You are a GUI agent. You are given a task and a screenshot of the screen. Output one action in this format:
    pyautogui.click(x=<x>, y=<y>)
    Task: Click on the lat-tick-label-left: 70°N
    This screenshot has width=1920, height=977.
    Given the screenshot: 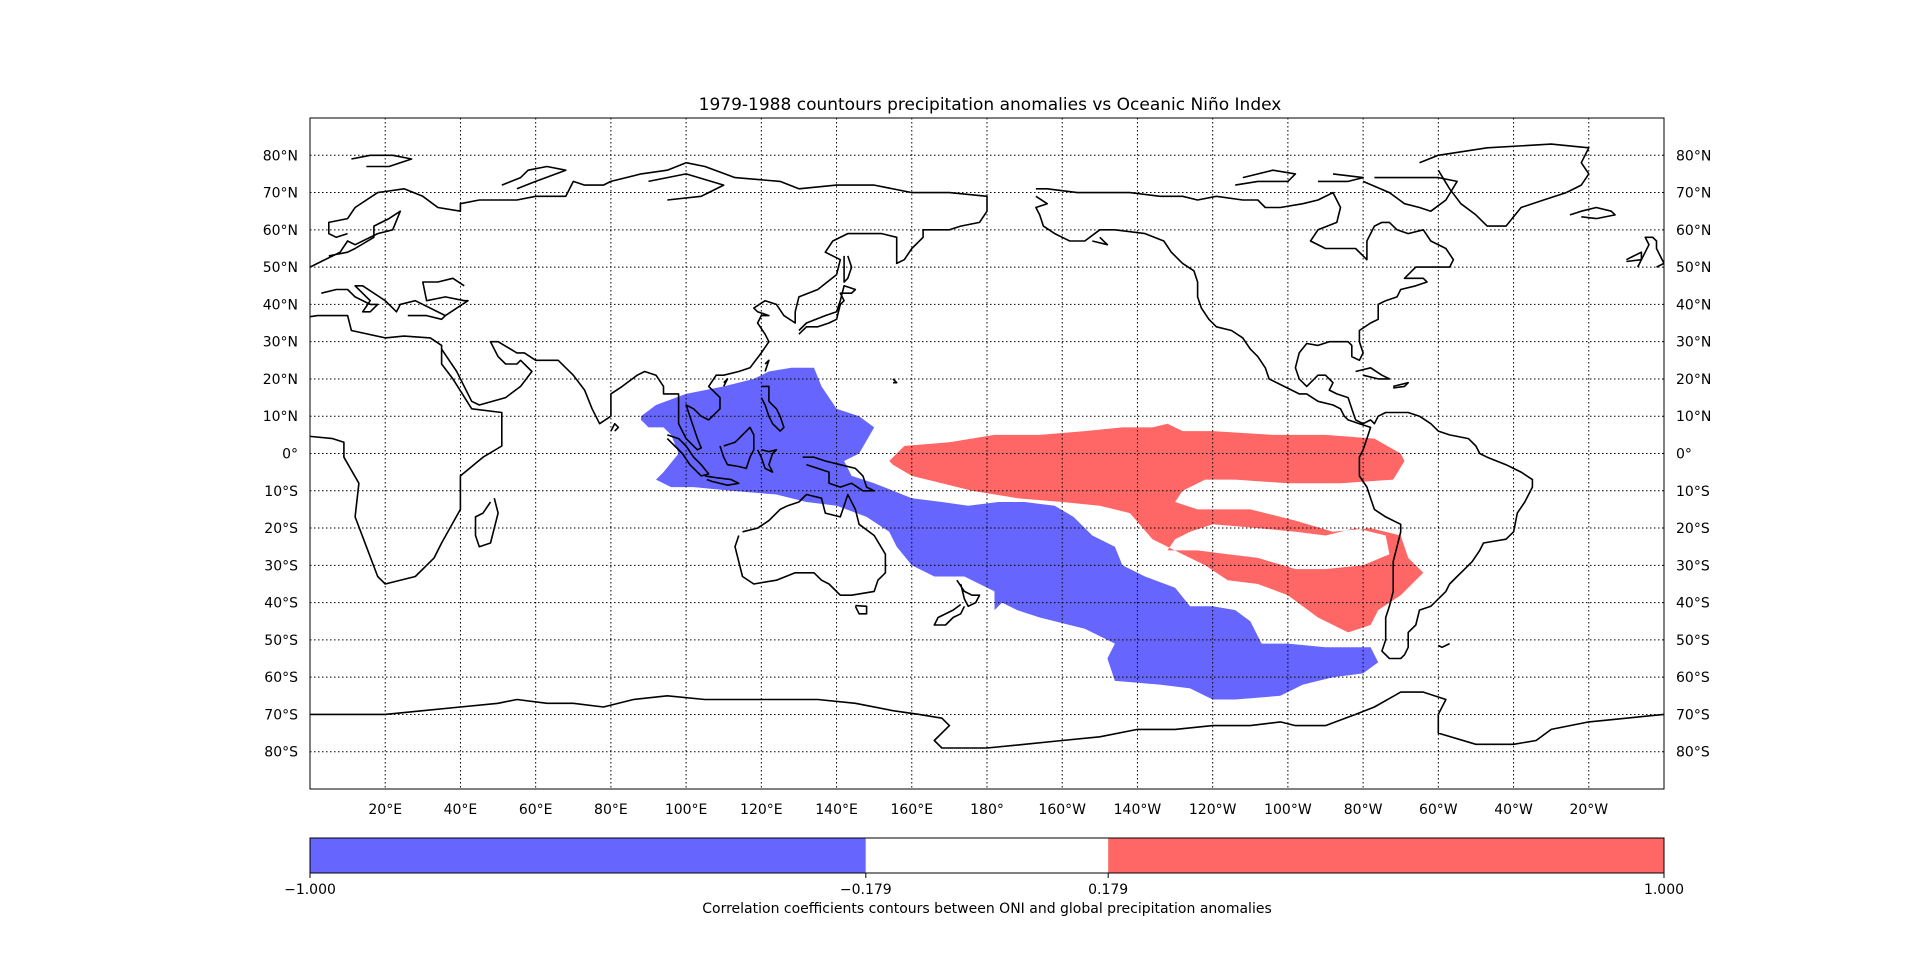 What is the action you would take?
    pyautogui.click(x=280, y=194)
    